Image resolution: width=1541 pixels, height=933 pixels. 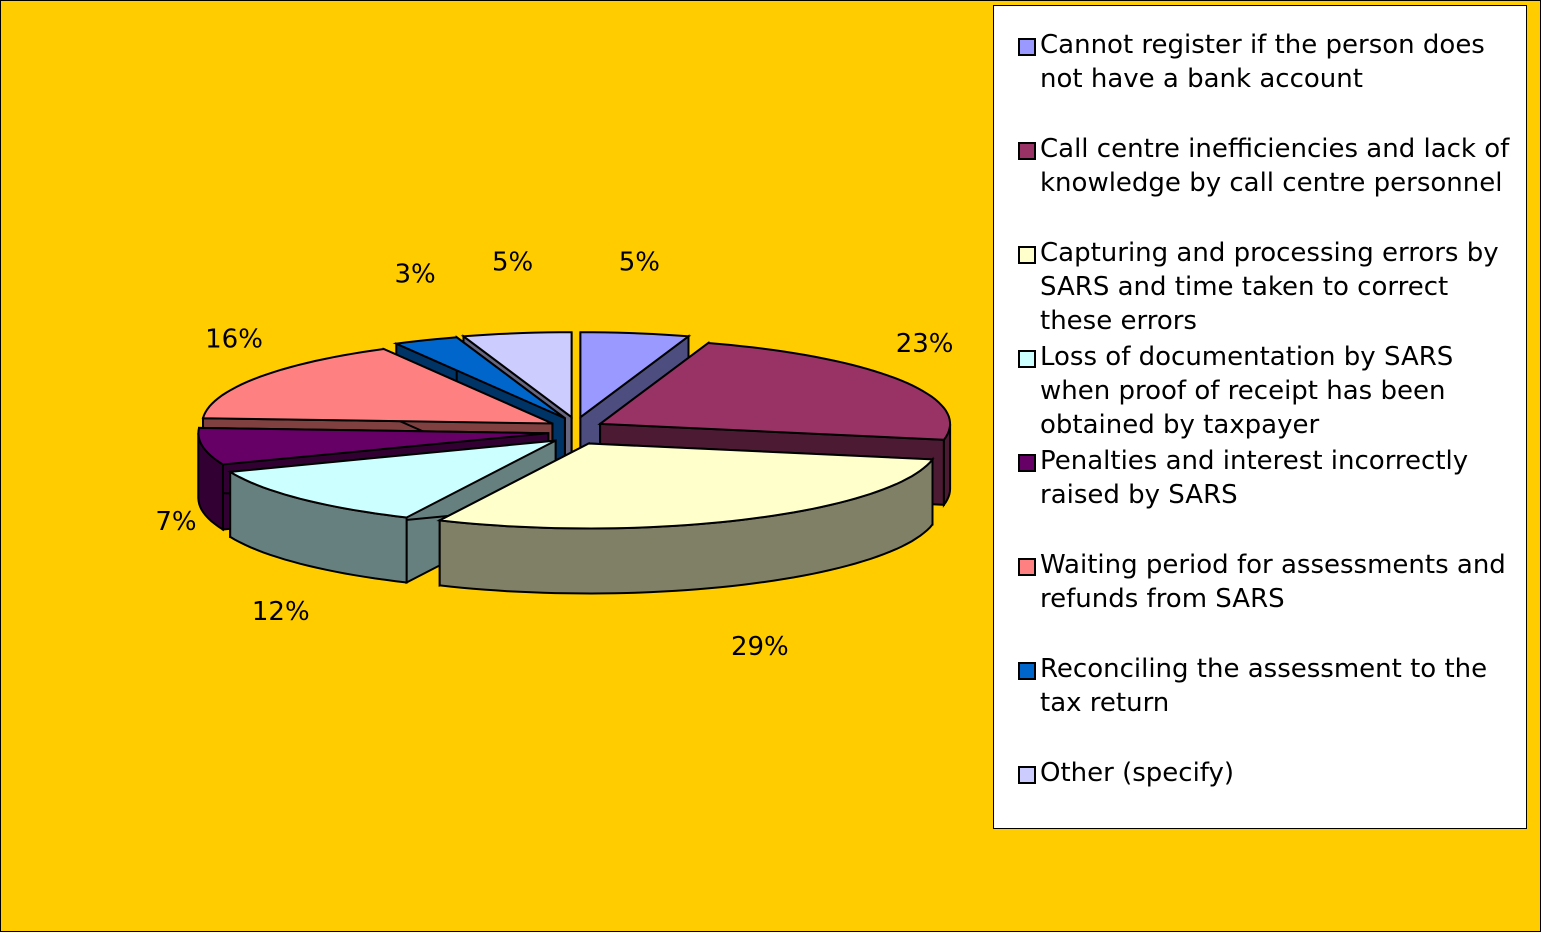 I want to click on data-label: 3%, so click(x=415, y=274).